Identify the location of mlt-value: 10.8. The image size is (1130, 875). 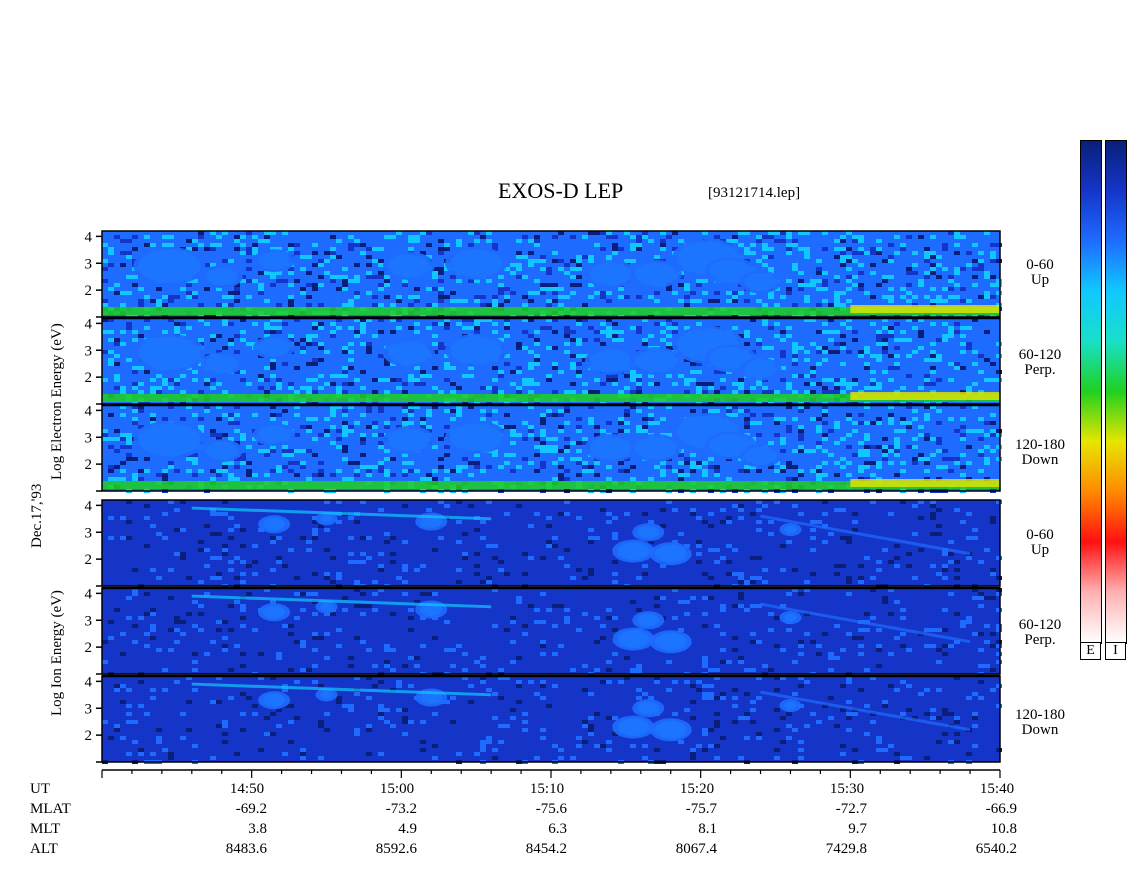
(1003, 829).